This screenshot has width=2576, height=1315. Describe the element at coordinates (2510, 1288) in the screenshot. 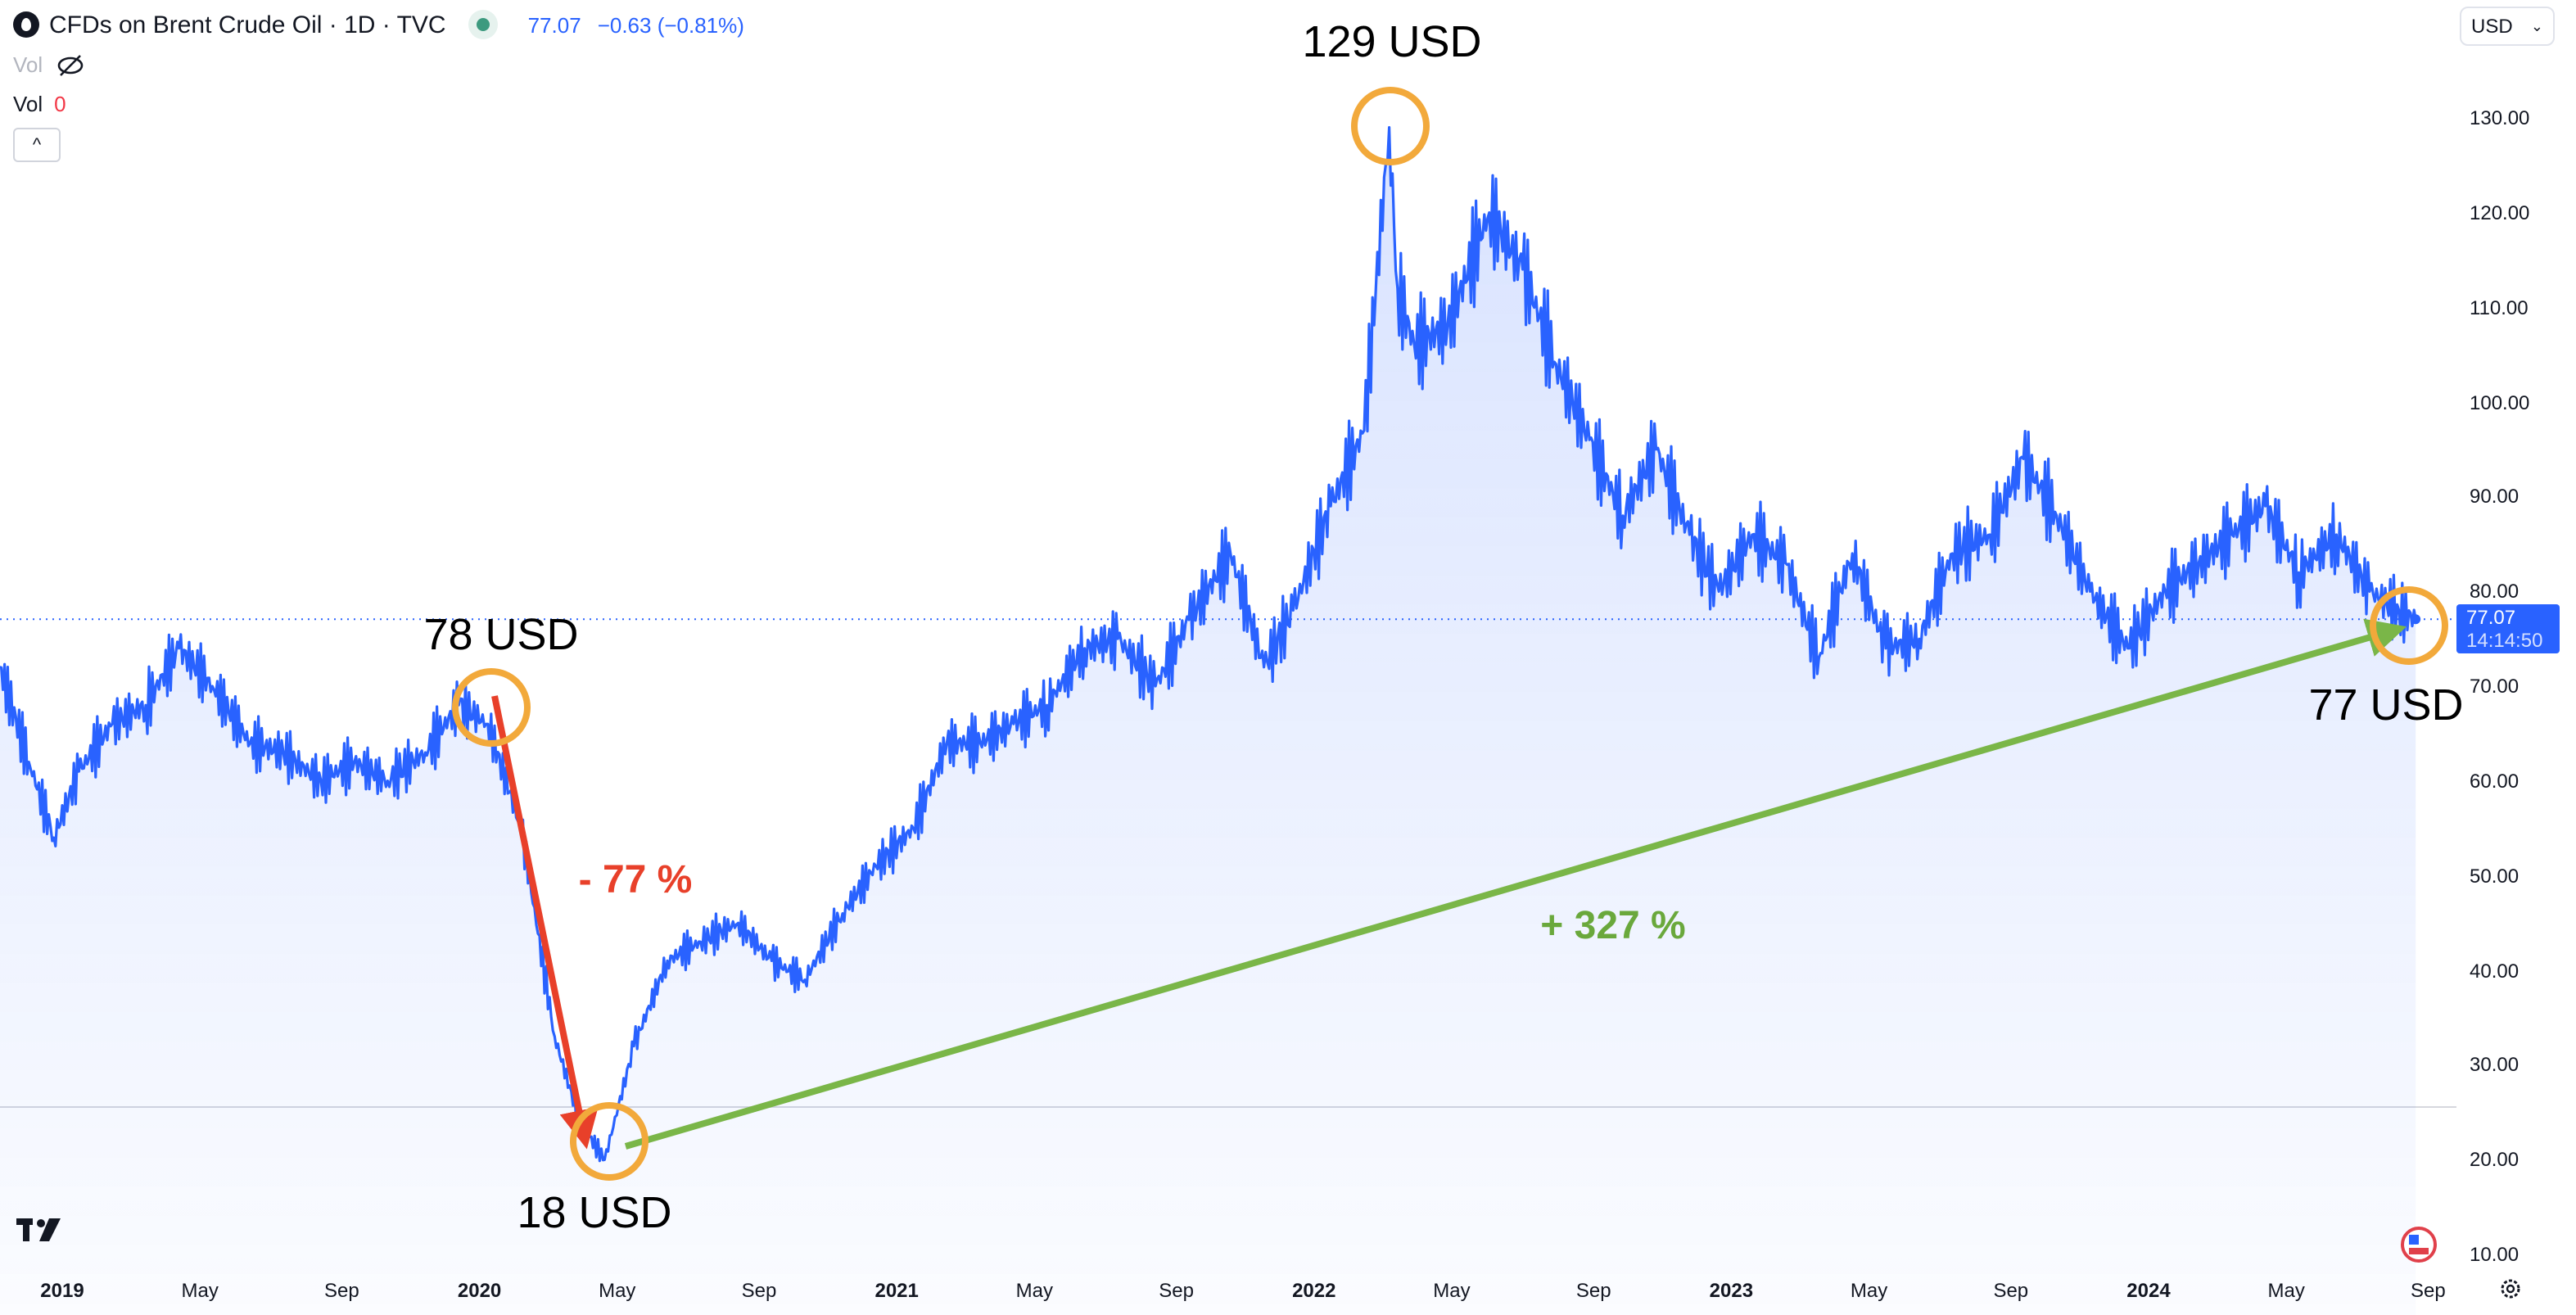

I see `gear-icon` at that location.